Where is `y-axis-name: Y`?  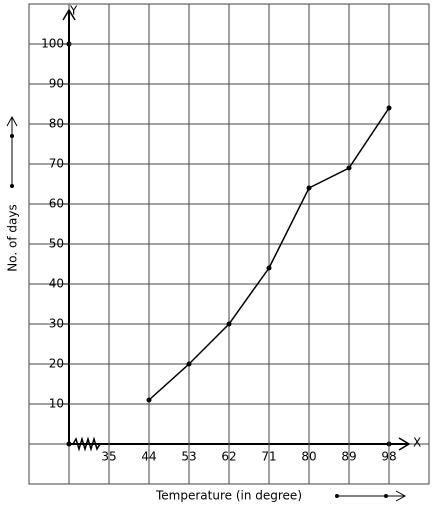
y-axis-name: Y is located at coordinates (73, 11).